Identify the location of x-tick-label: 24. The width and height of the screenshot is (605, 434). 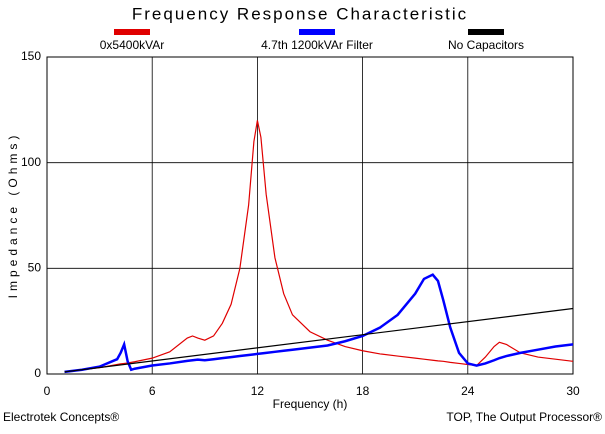
(468, 391).